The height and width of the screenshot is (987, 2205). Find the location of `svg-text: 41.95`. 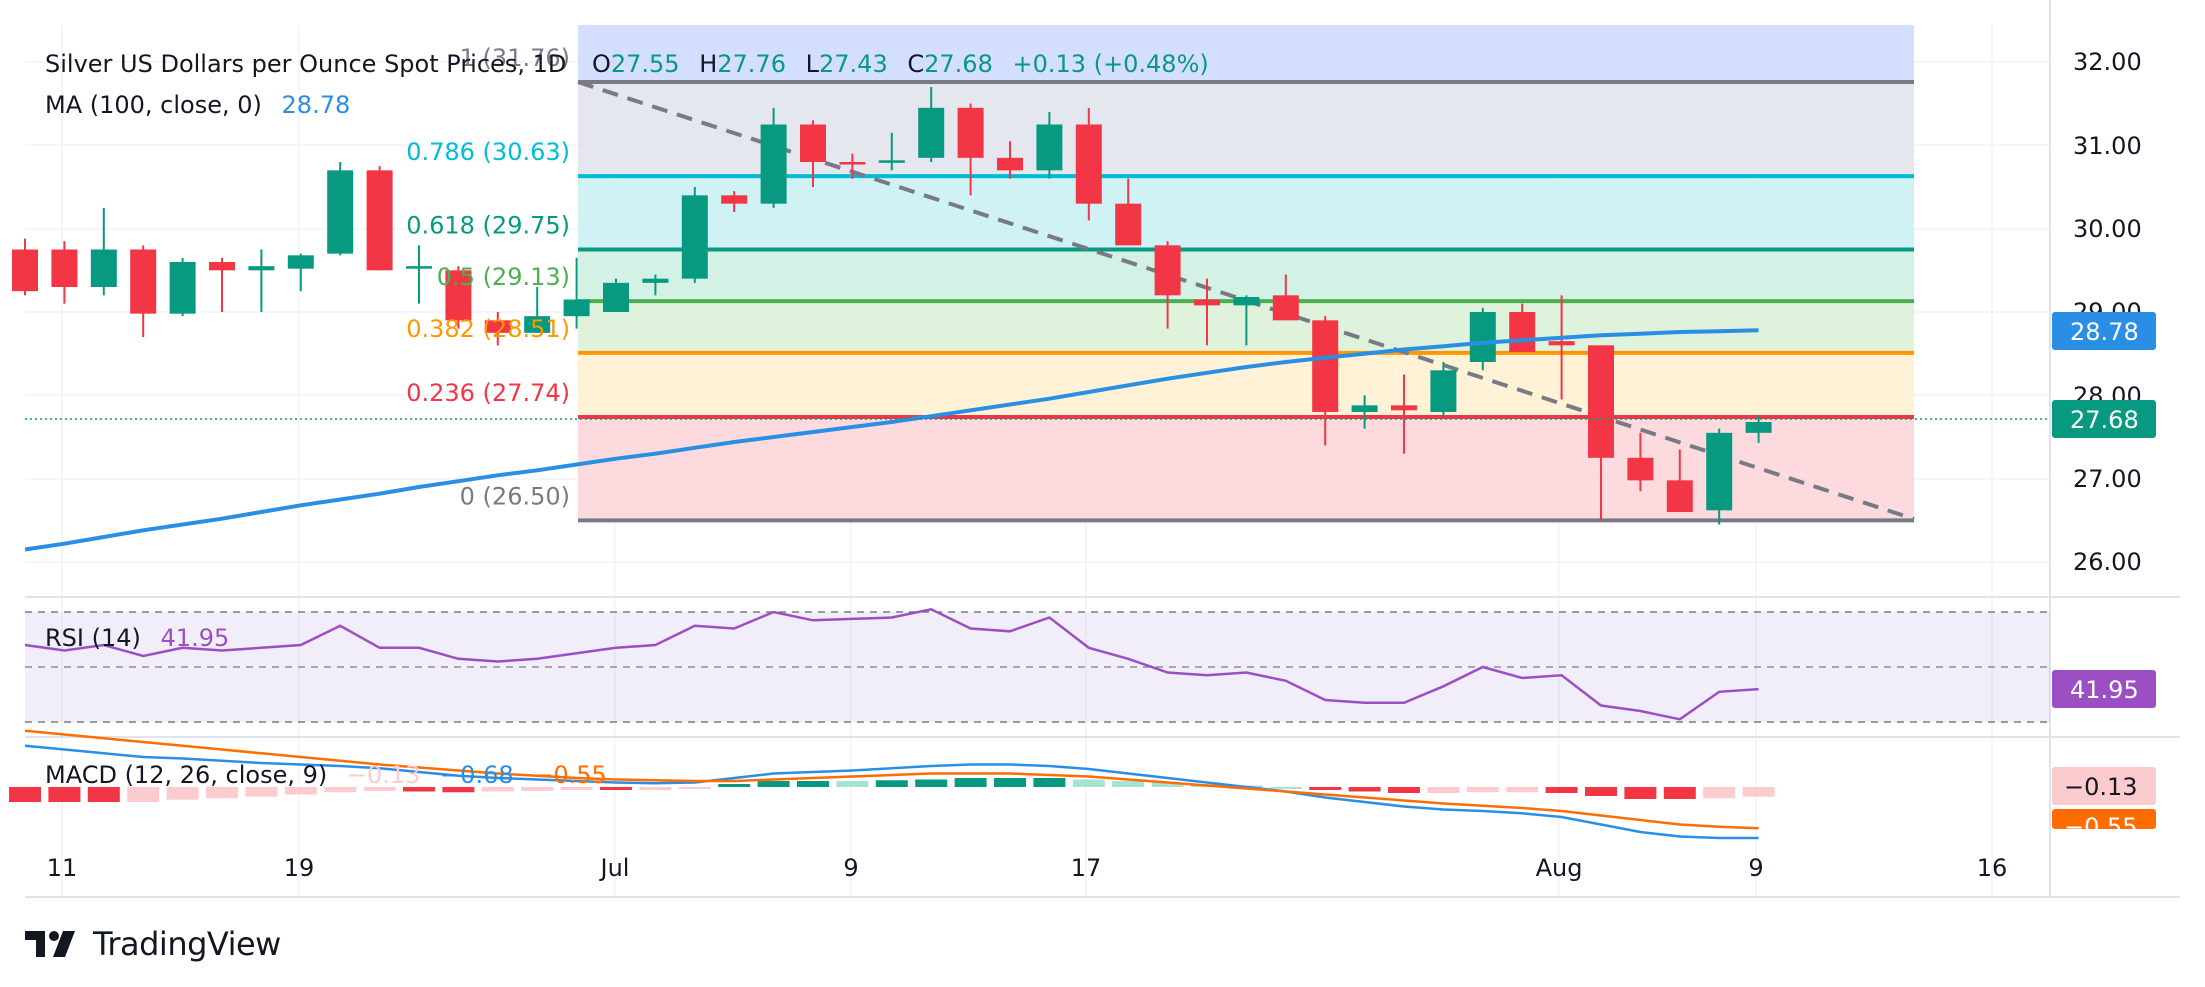

svg-text: 41.95 is located at coordinates (2104, 690).